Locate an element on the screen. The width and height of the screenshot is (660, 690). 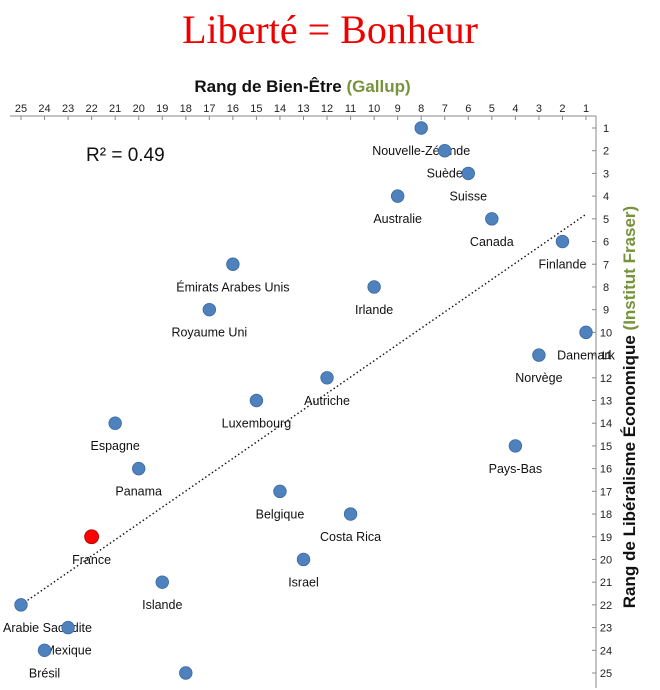
point-luxembourg is located at coordinates (256, 400).